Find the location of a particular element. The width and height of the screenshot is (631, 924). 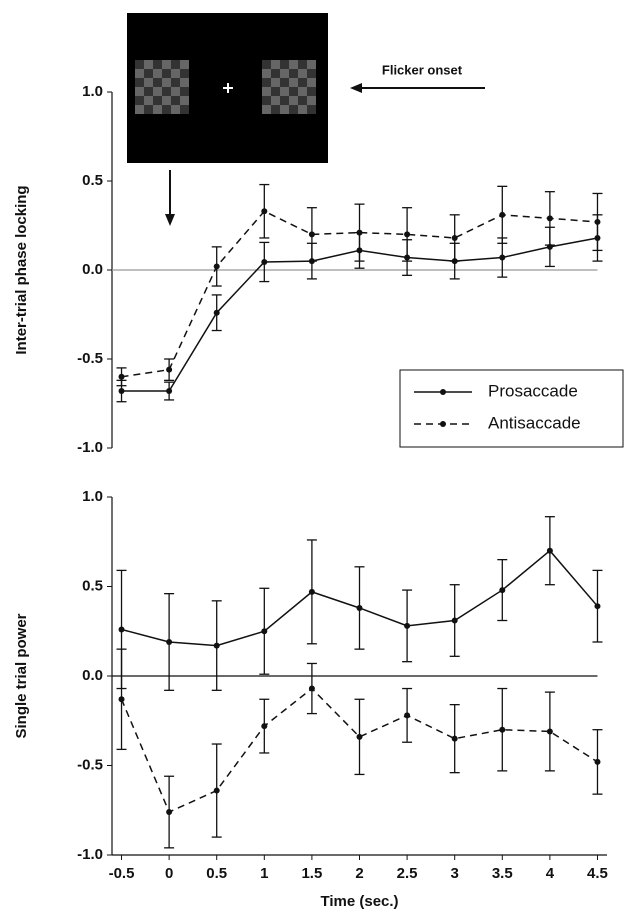

legend-box is located at coordinates (511, 408).